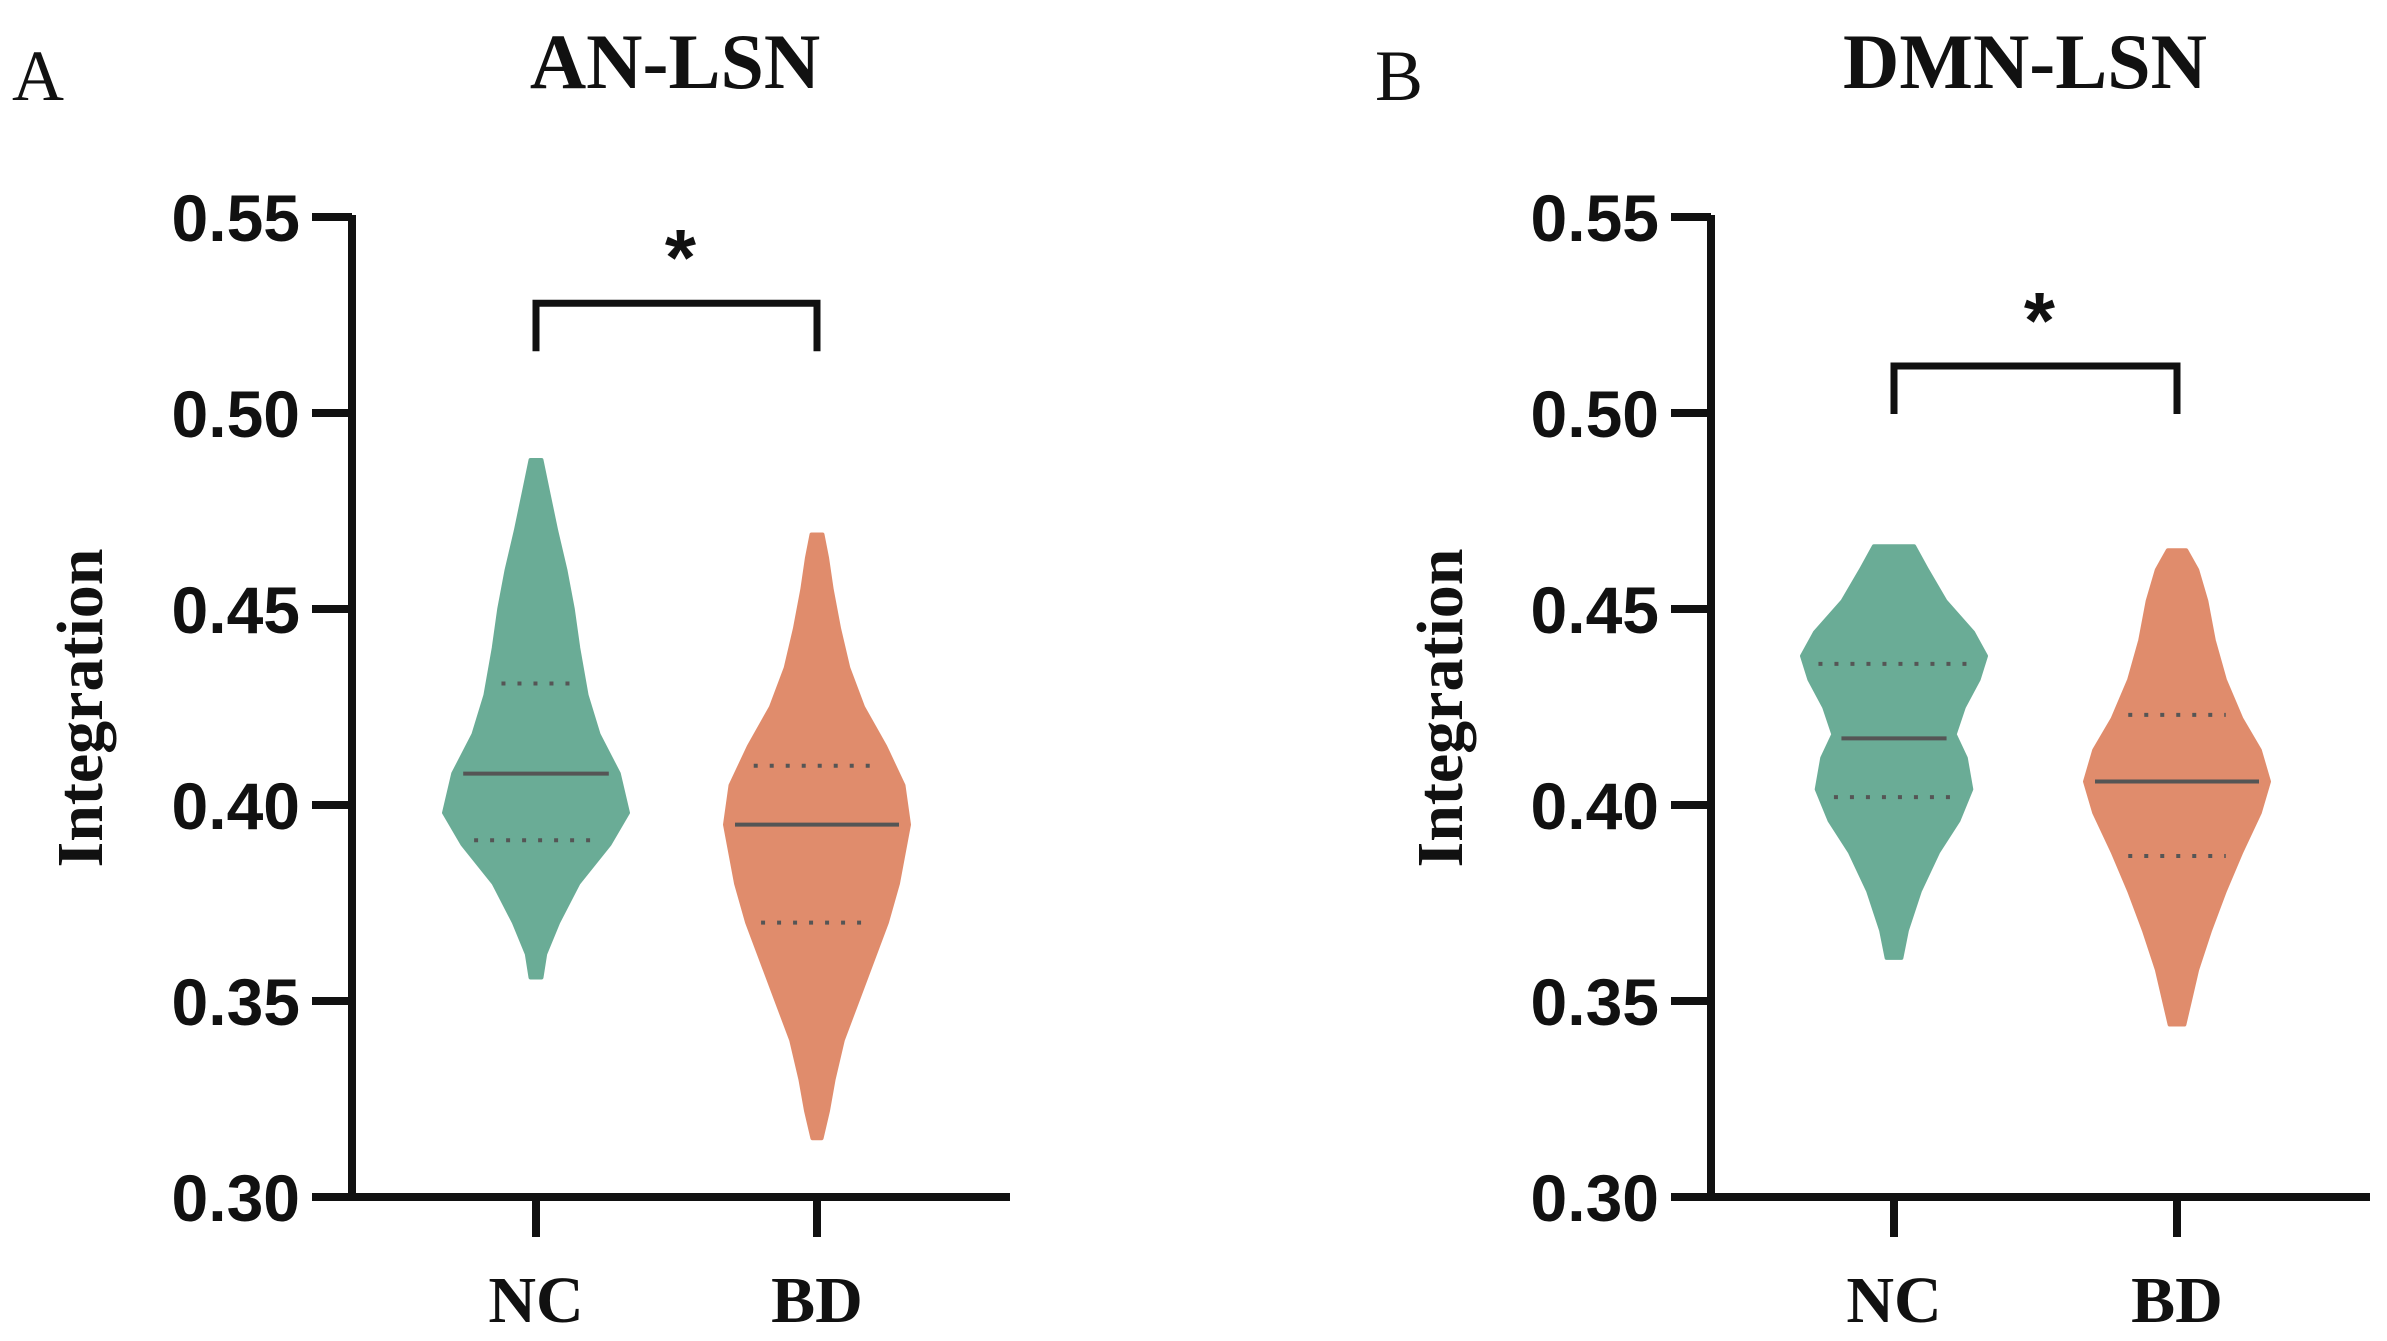  Describe the element at coordinates (1595, 218) in the screenshot. I see `panel-b-y-tick-label: 0.55` at that location.